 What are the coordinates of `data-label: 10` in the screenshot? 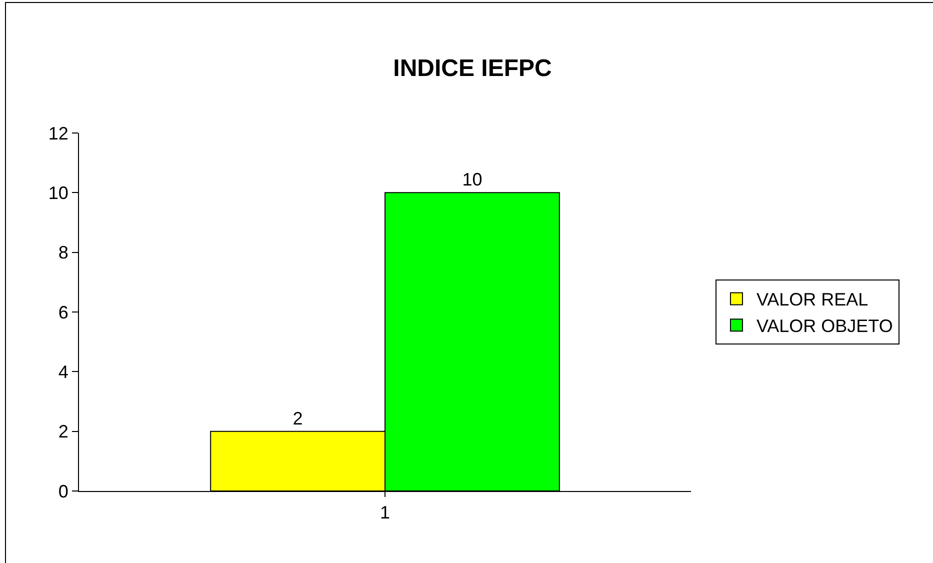 It's located at (472, 180).